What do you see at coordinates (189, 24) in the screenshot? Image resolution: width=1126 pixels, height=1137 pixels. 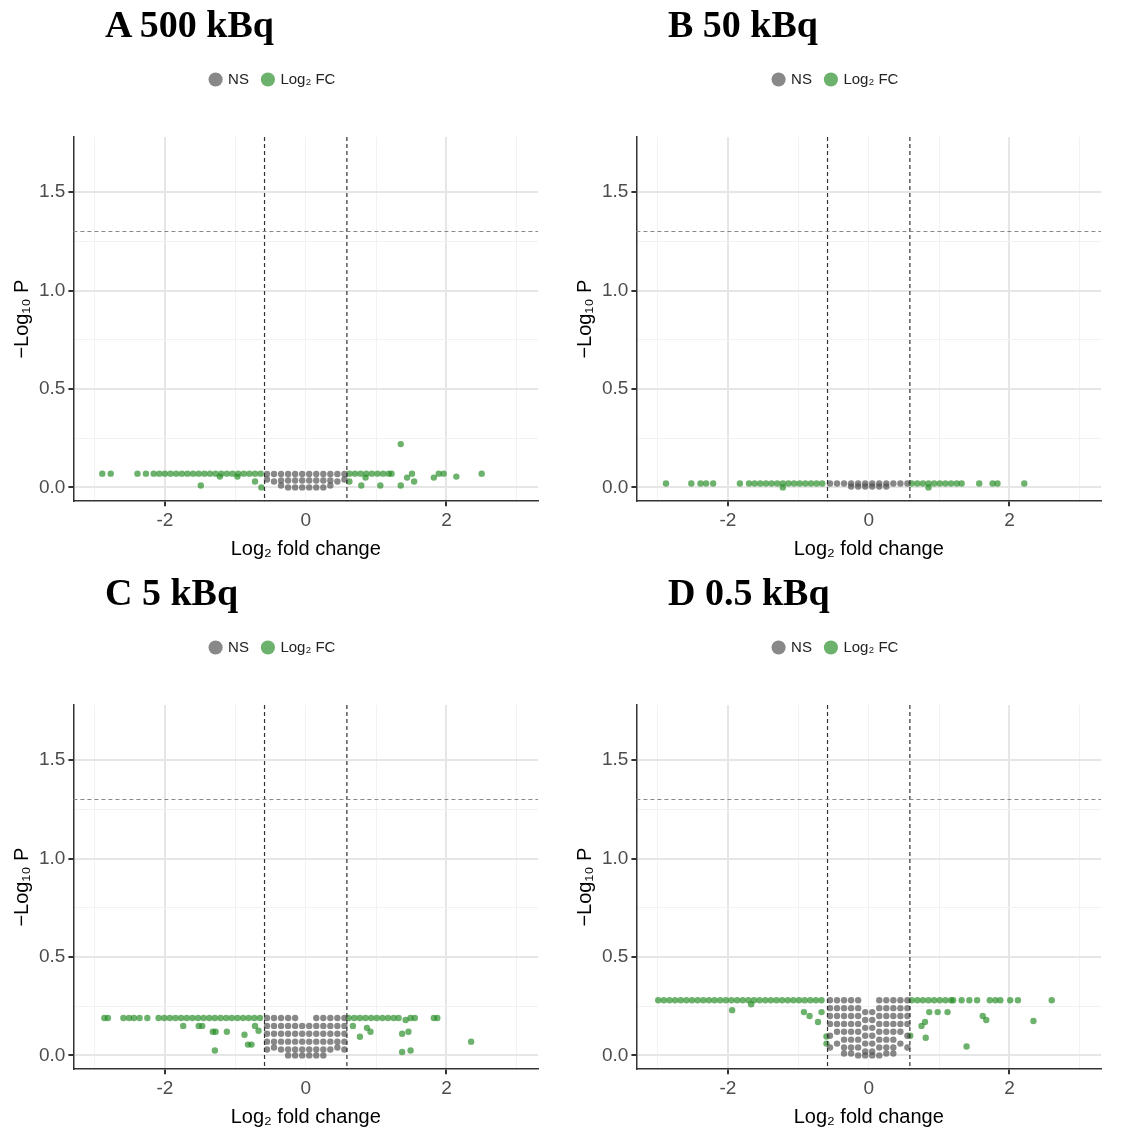 I see `chart-title: A 500 kBq` at bounding box center [189, 24].